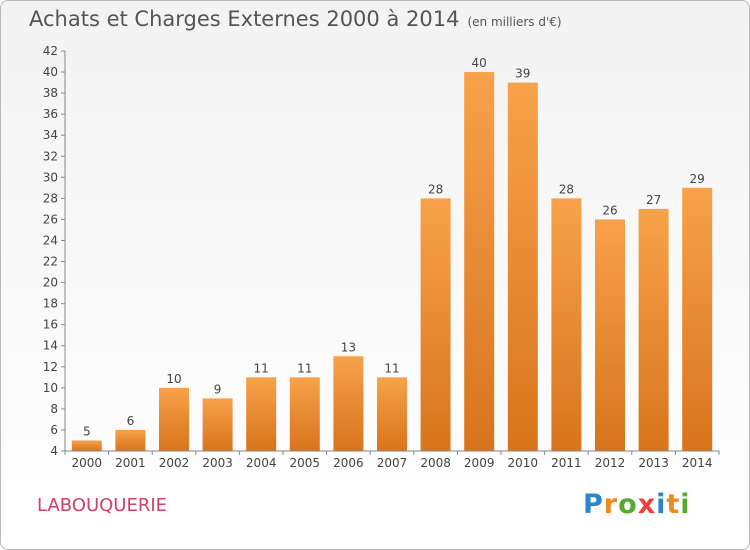 This screenshot has width=750, height=550. What do you see at coordinates (54, 409) in the screenshot?
I see `y-tick-label: 8` at bounding box center [54, 409].